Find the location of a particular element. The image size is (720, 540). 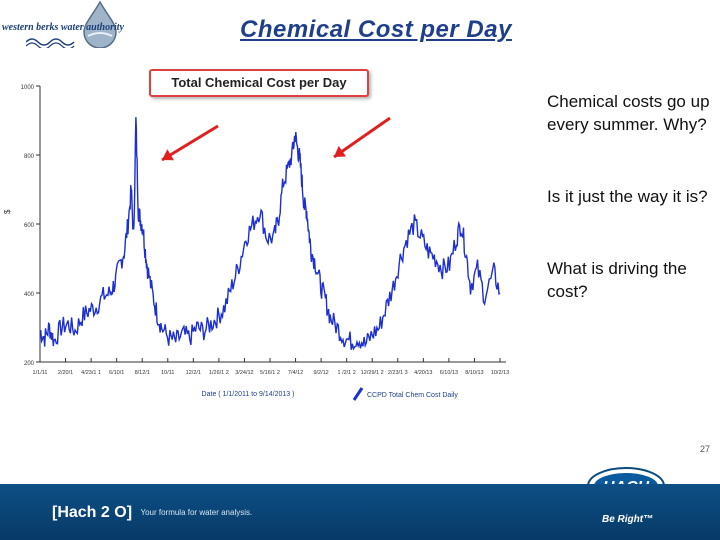

x-tick-label: 1 /2/1 2 is located at coordinates (346, 373).